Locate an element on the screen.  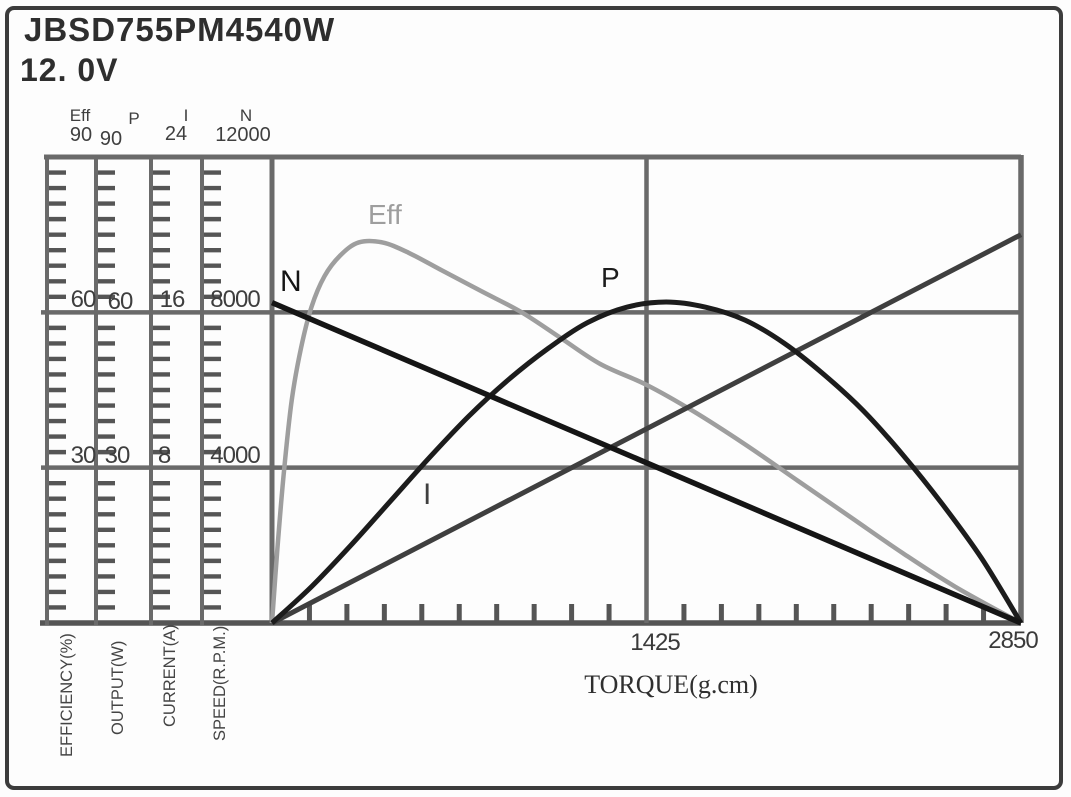
axis-low-label-n: 4000 is located at coordinates (235, 455).